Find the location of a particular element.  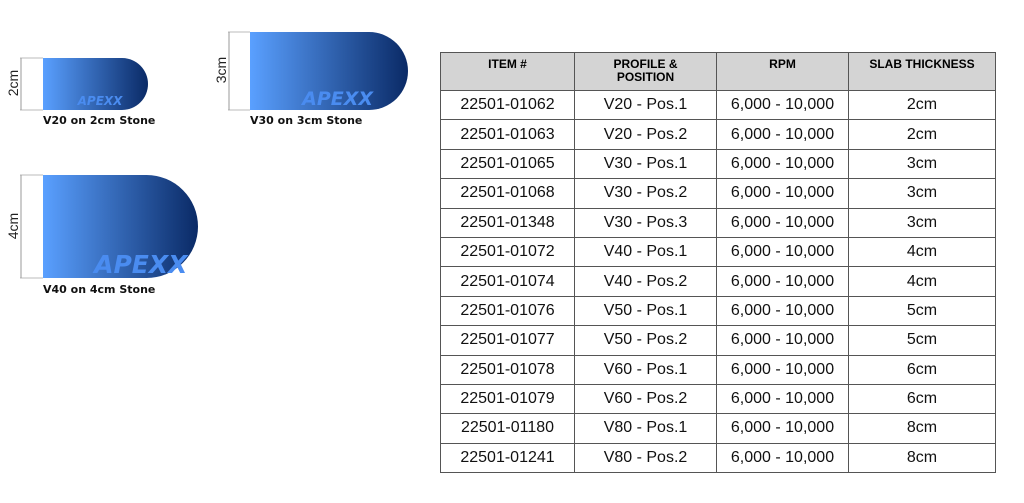

header-thickness: SLAB THICKNESS is located at coordinates (922, 71).